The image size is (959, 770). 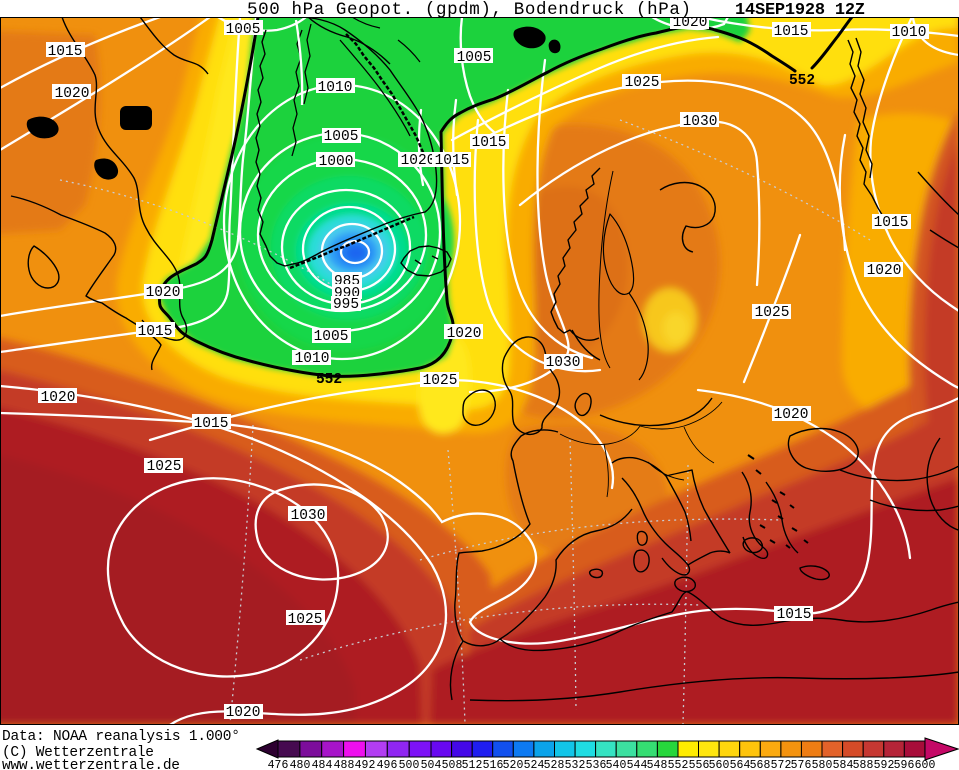 I want to click on svg-text: 584, so click(x=843, y=764).